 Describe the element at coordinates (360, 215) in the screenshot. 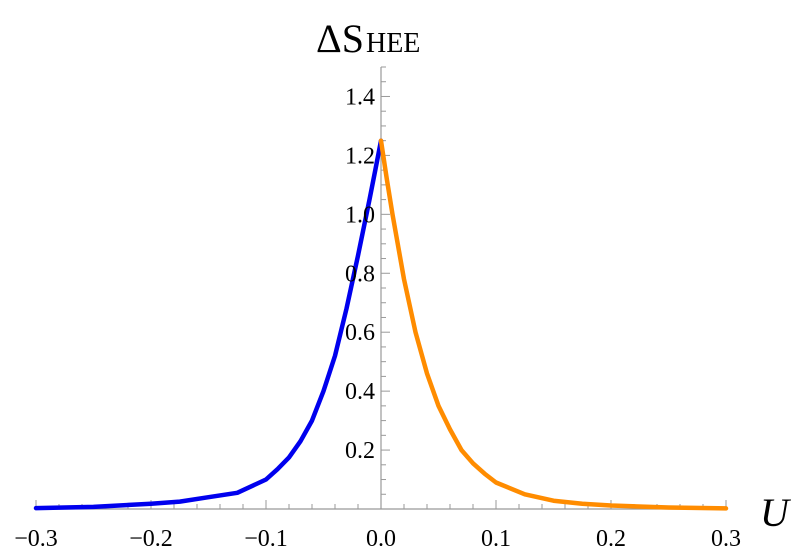

I see `y-tick-label: 1.0` at that location.